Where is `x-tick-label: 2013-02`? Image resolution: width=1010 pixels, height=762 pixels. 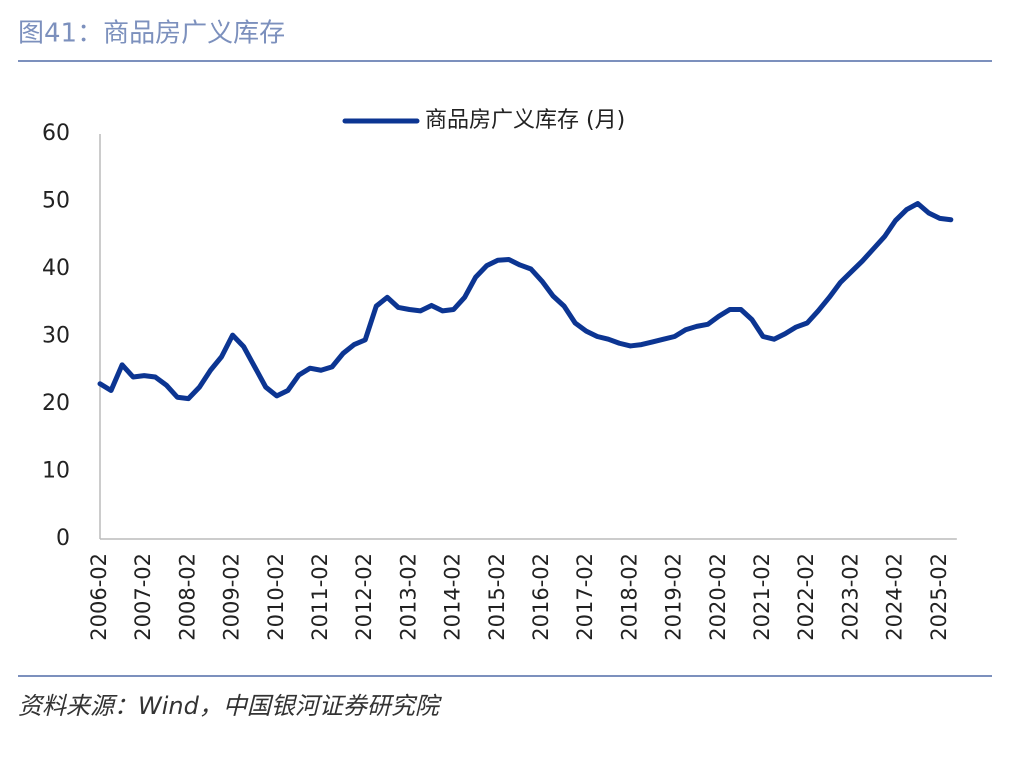 x-tick-label: 2013-02 is located at coordinates (408, 597).